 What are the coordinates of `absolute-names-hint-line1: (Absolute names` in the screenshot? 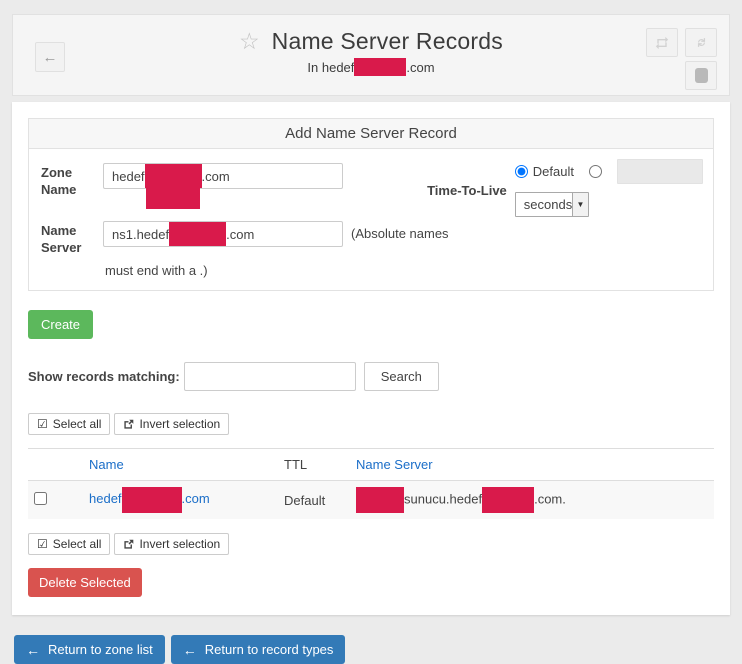 It's located at (400, 233).